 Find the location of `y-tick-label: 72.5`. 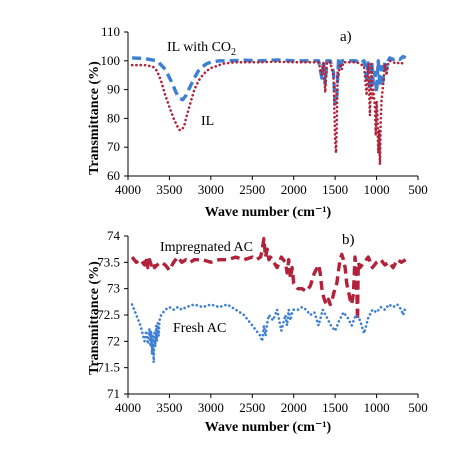

y-tick-label: 72.5 is located at coordinates (108, 314).